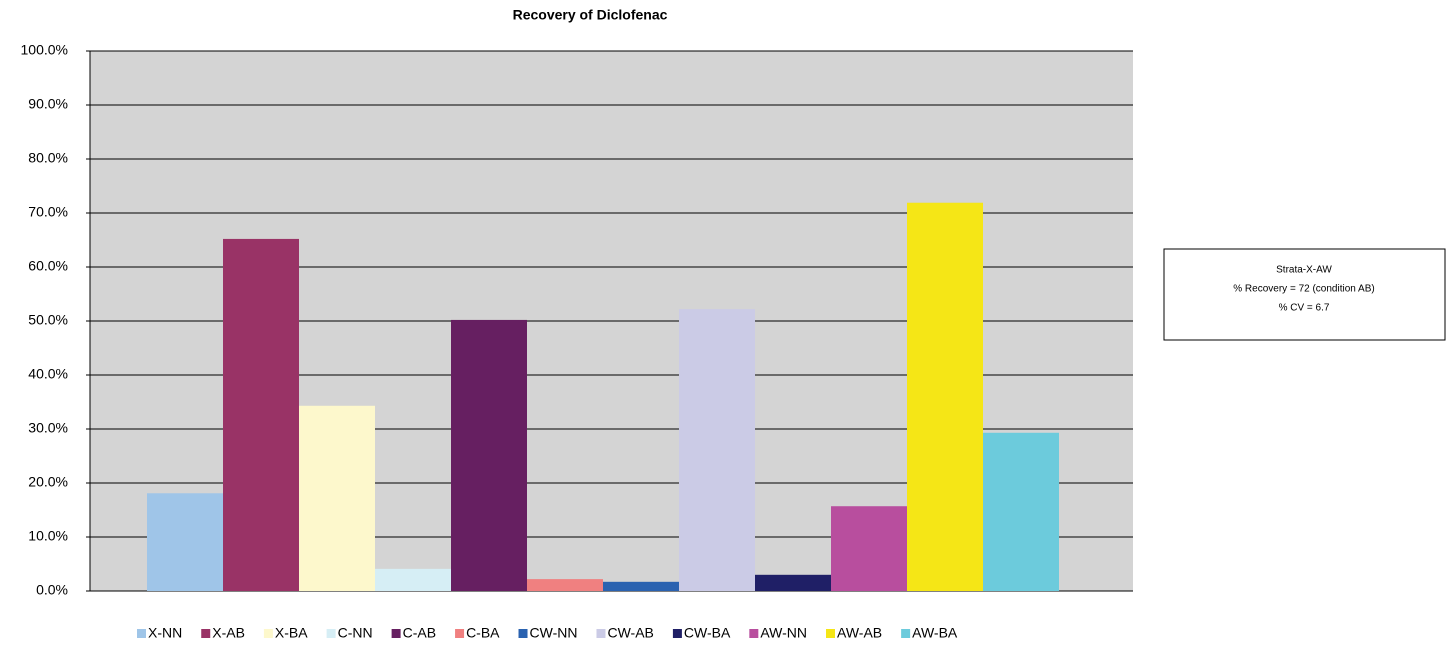 The height and width of the screenshot is (647, 1452). What do you see at coordinates (1304, 308) in the screenshot?
I see `note-text: % CV = 6.7` at bounding box center [1304, 308].